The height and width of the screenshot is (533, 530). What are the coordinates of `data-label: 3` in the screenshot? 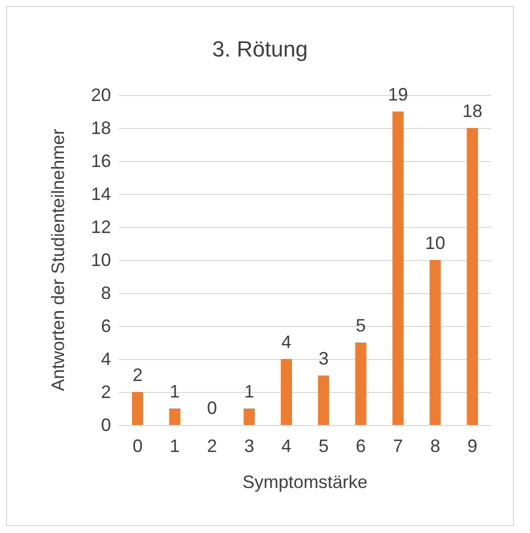 It's located at (323, 358).